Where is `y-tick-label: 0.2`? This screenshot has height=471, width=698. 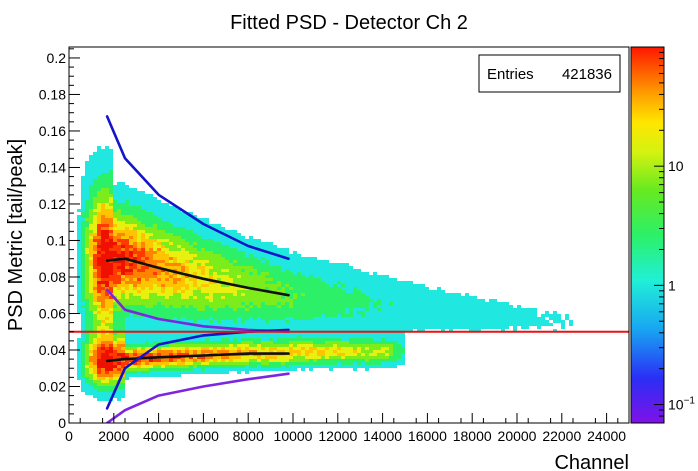
y-tick-label: 0.2 is located at coordinates (57, 58).